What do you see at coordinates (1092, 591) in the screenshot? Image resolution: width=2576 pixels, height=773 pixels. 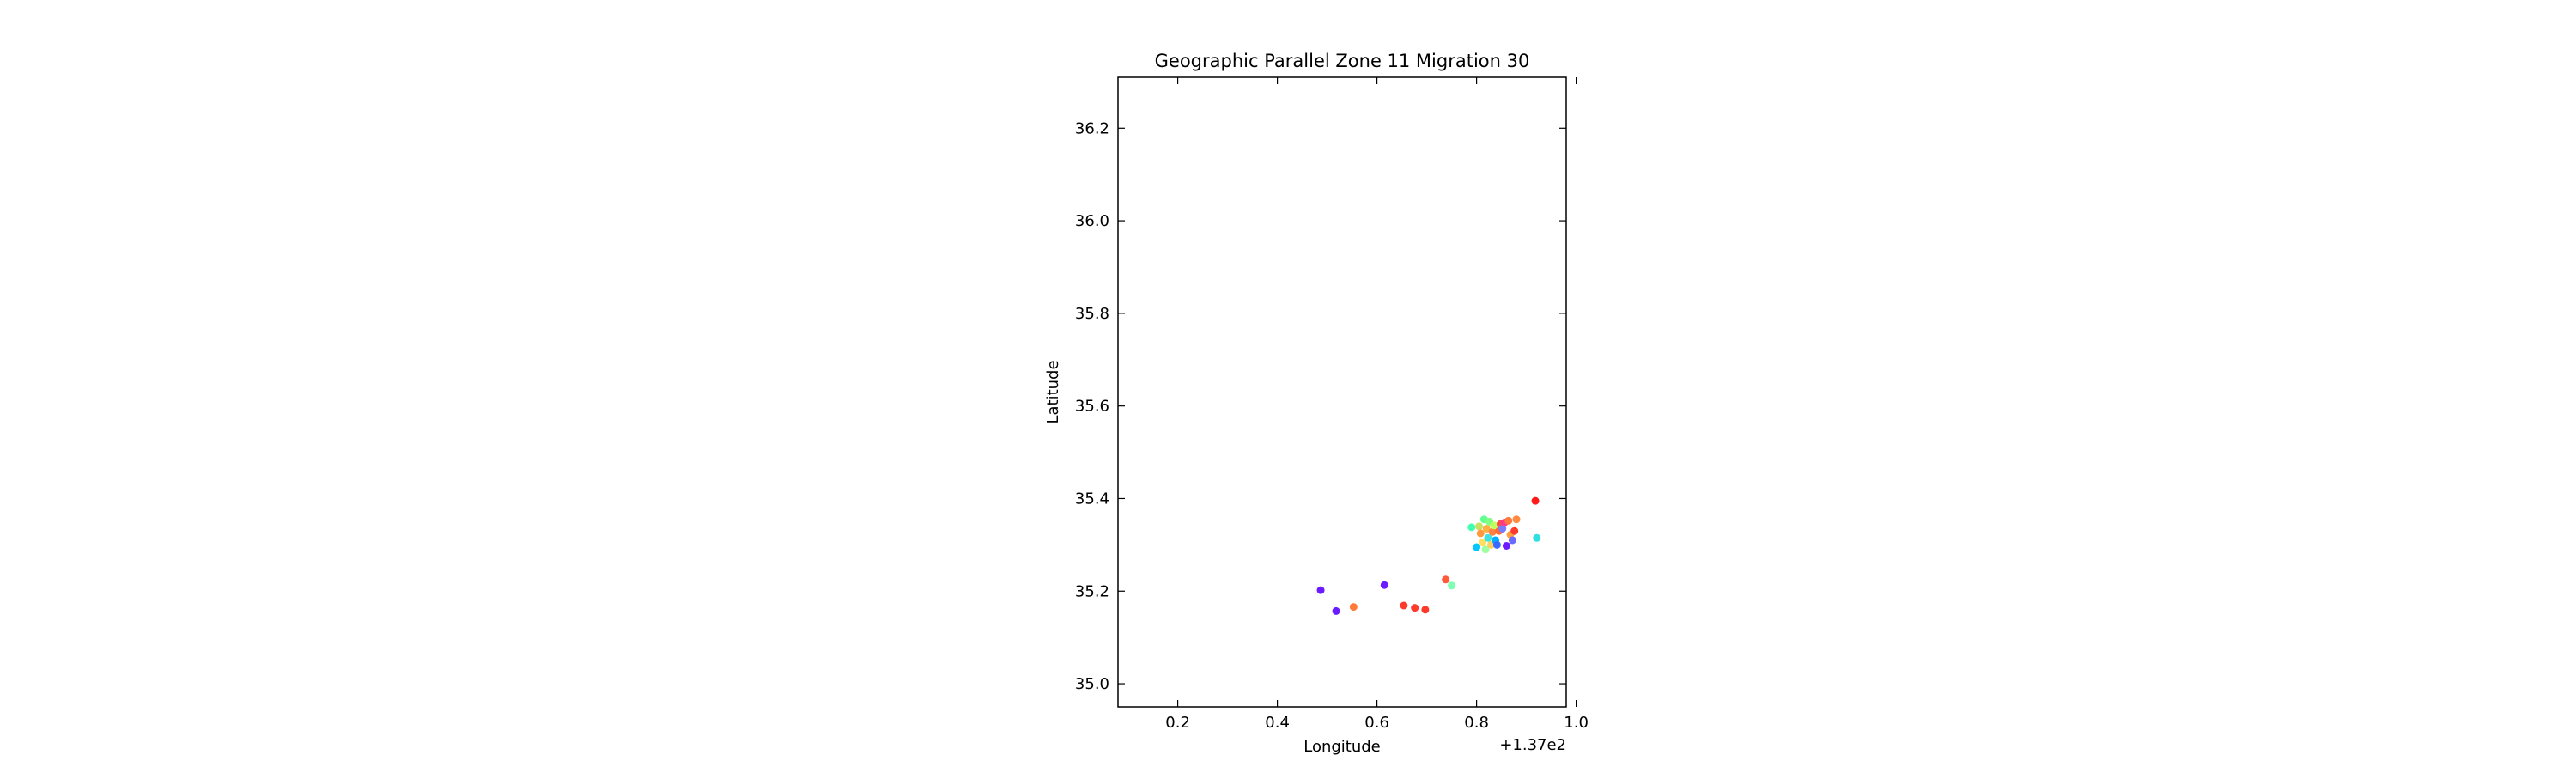 I see `y-tick-label: 35.2` at bounding box center [1092, 591].